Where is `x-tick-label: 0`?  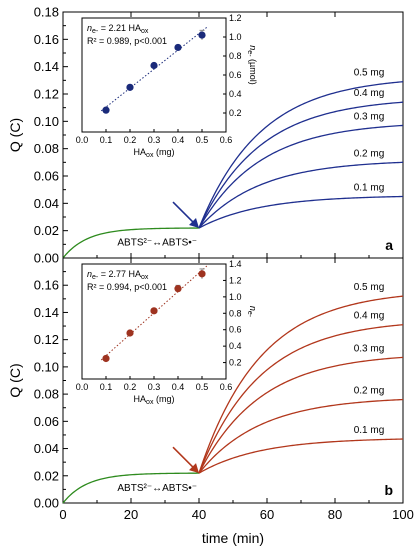
x-tick-label: 0 is located at coordinates (62, 514).